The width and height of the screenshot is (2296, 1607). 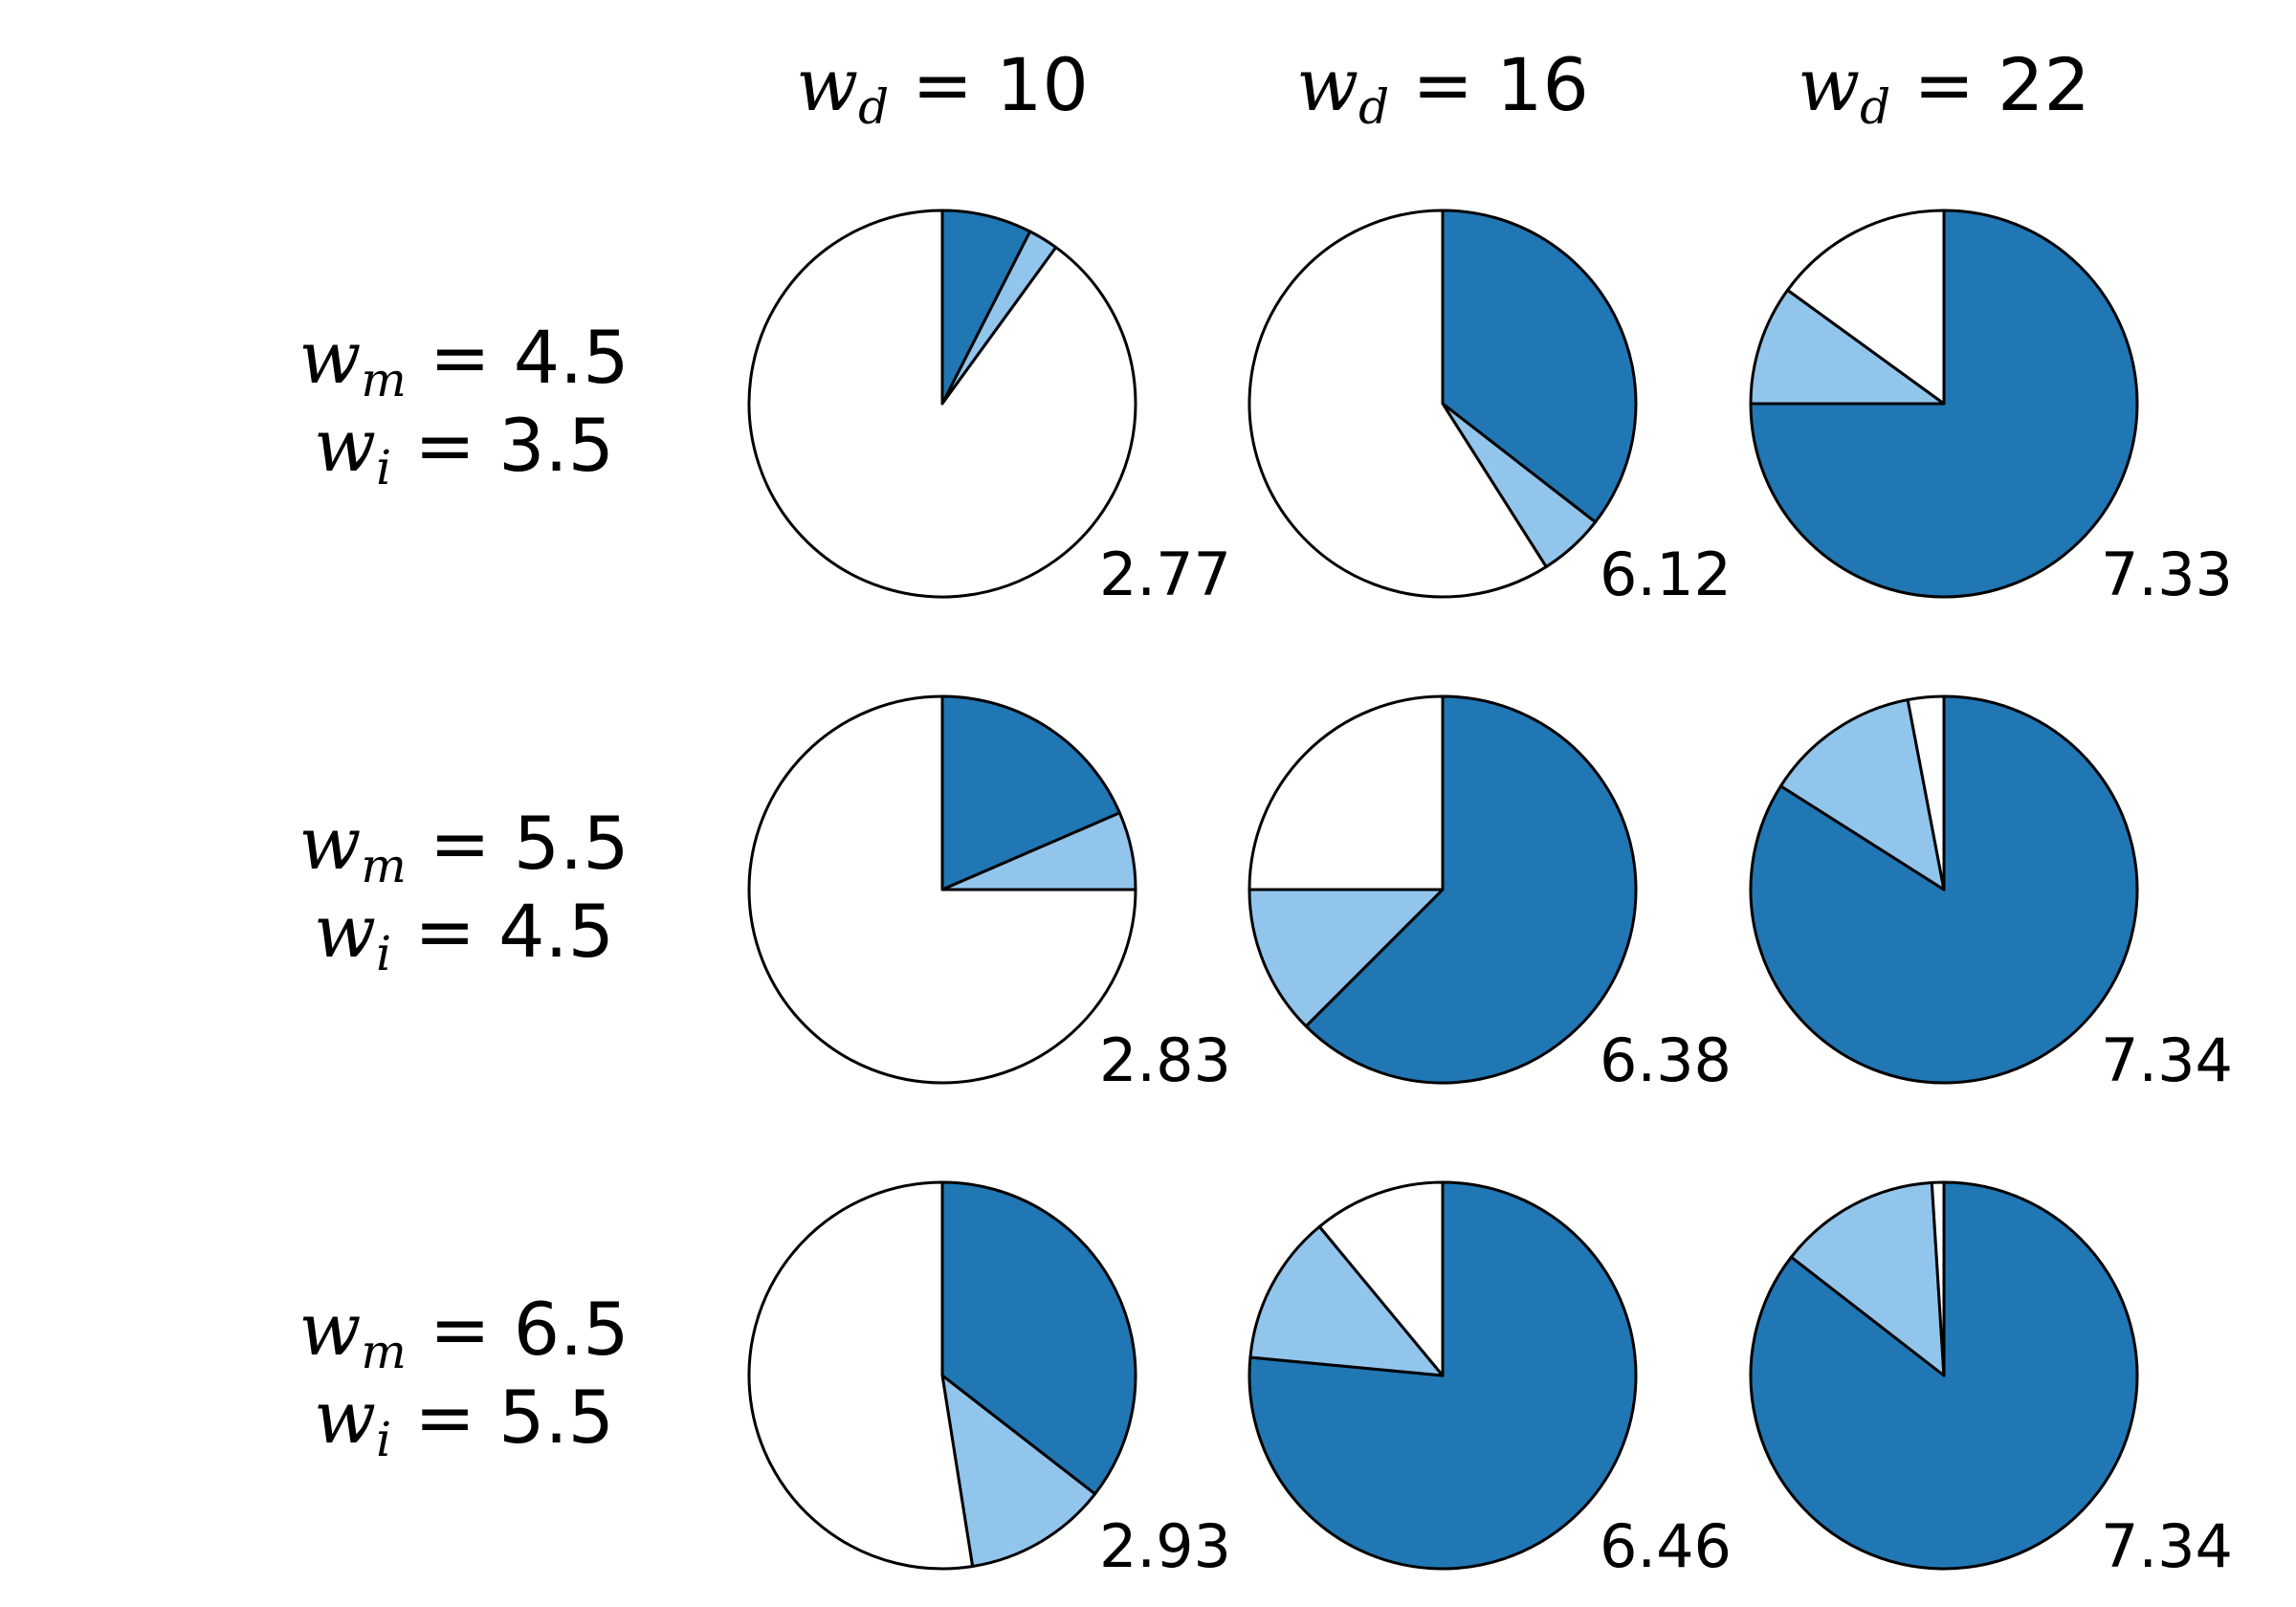 I want to click on pie-r1-c3: 7.33, so click(x=1991, y=409).